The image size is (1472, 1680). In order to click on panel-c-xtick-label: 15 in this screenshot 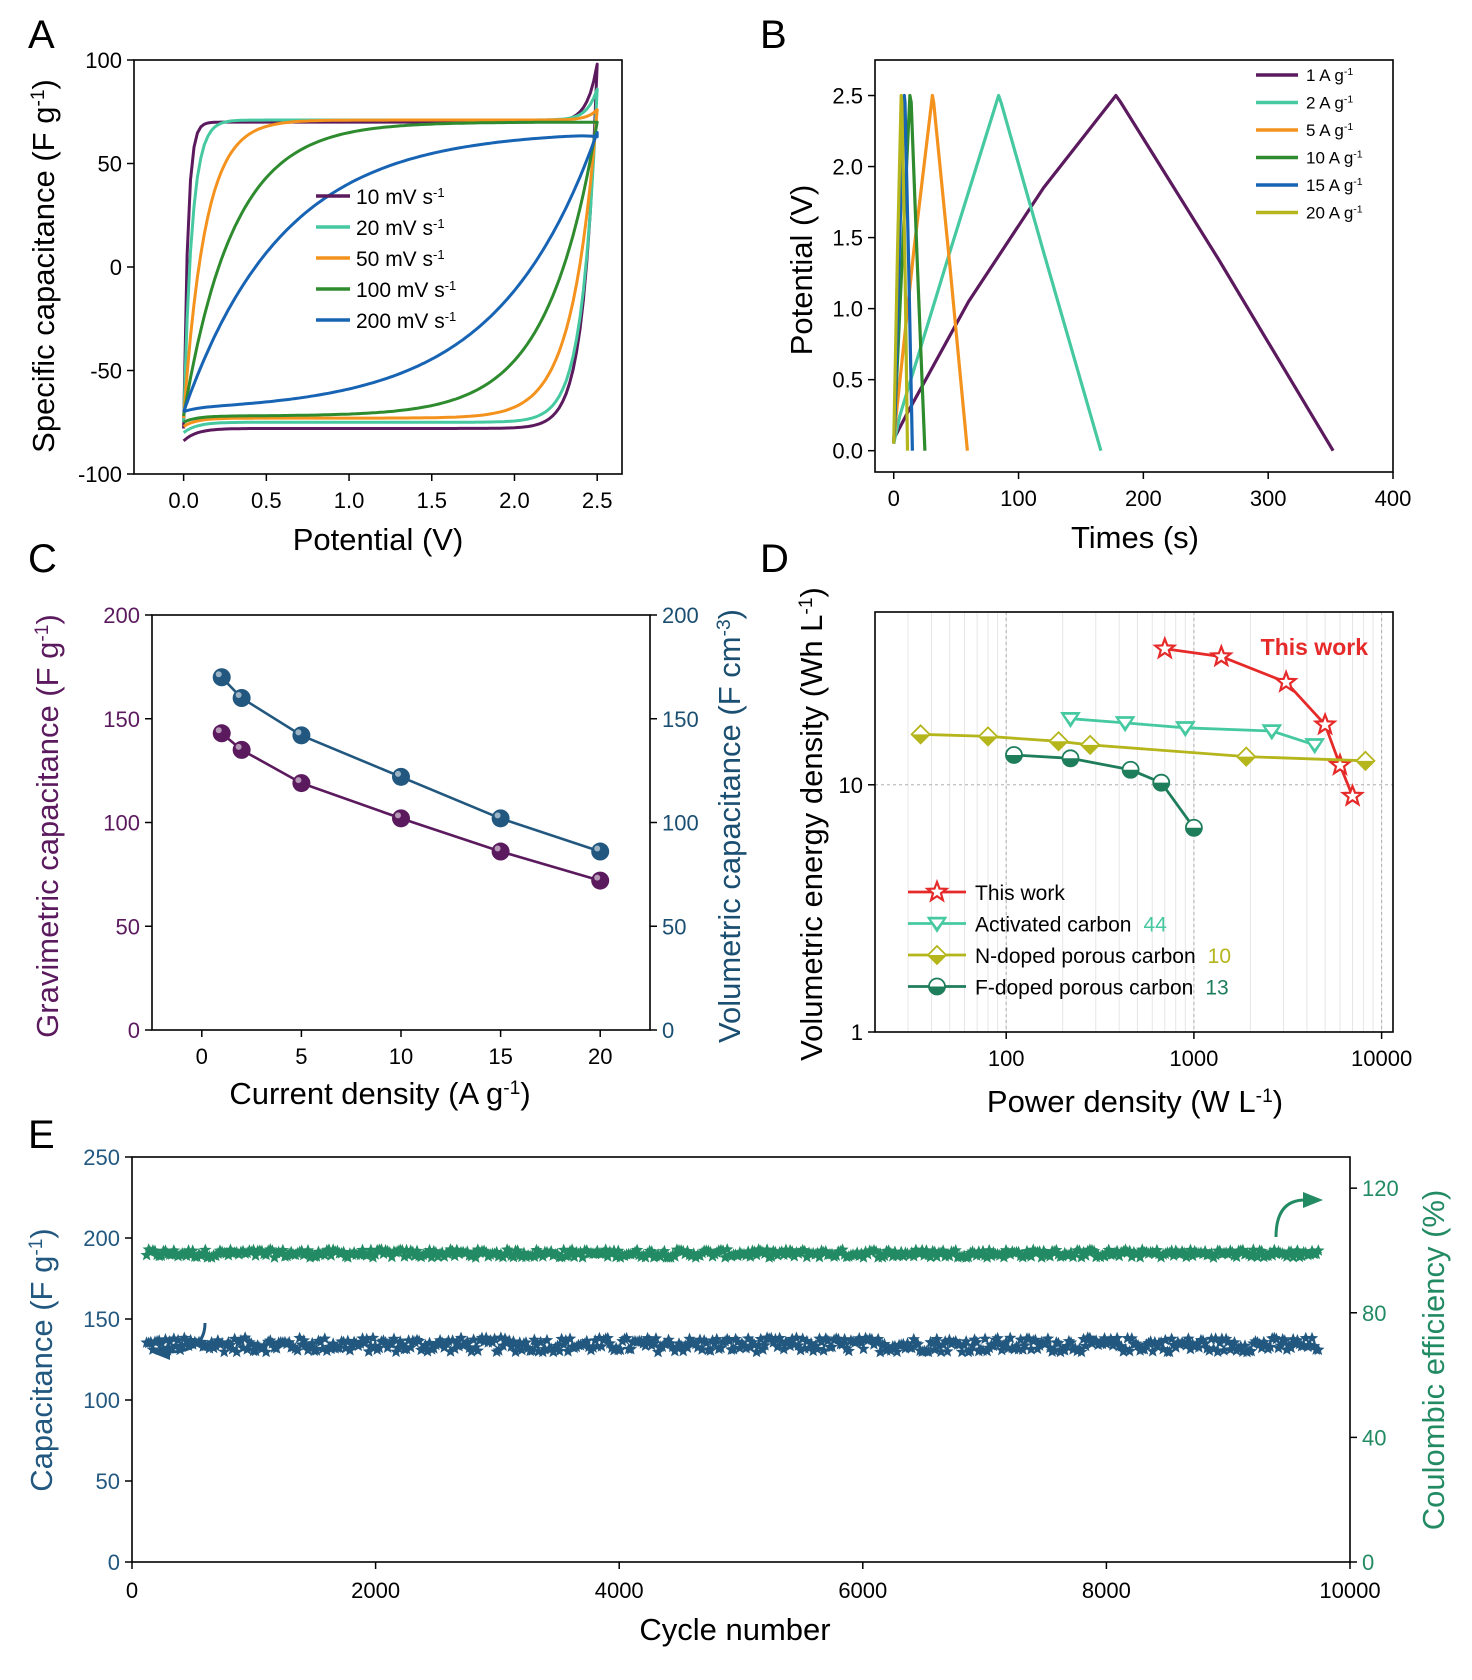, I will do `click(500, 1056)`.